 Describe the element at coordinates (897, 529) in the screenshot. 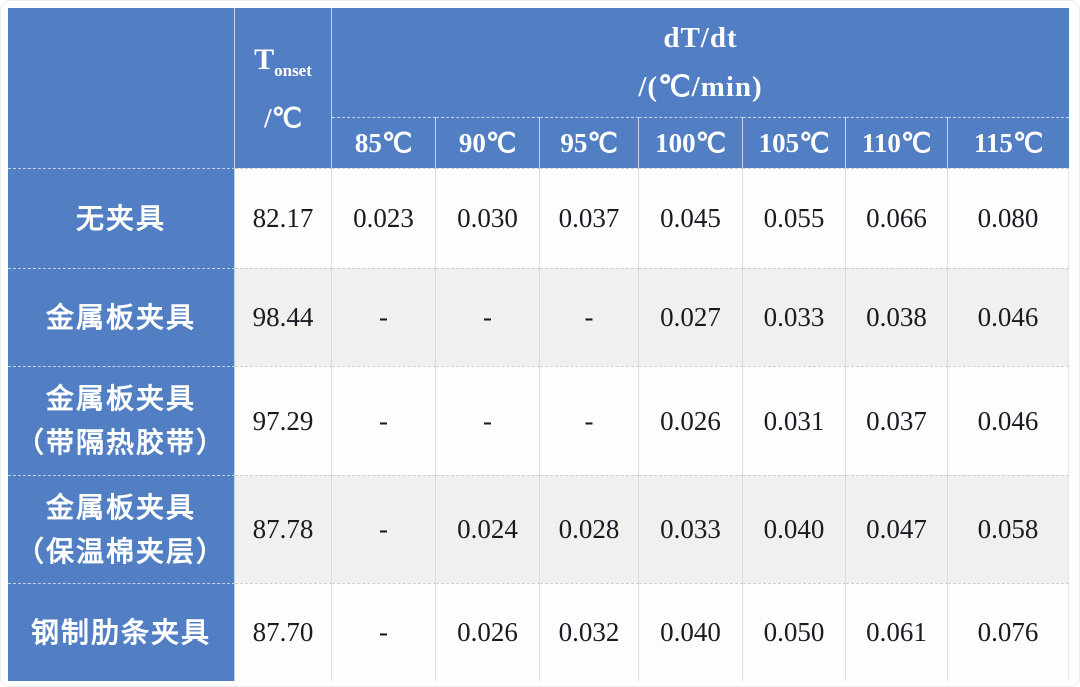

I see `cell-value: 0.047` at that location.